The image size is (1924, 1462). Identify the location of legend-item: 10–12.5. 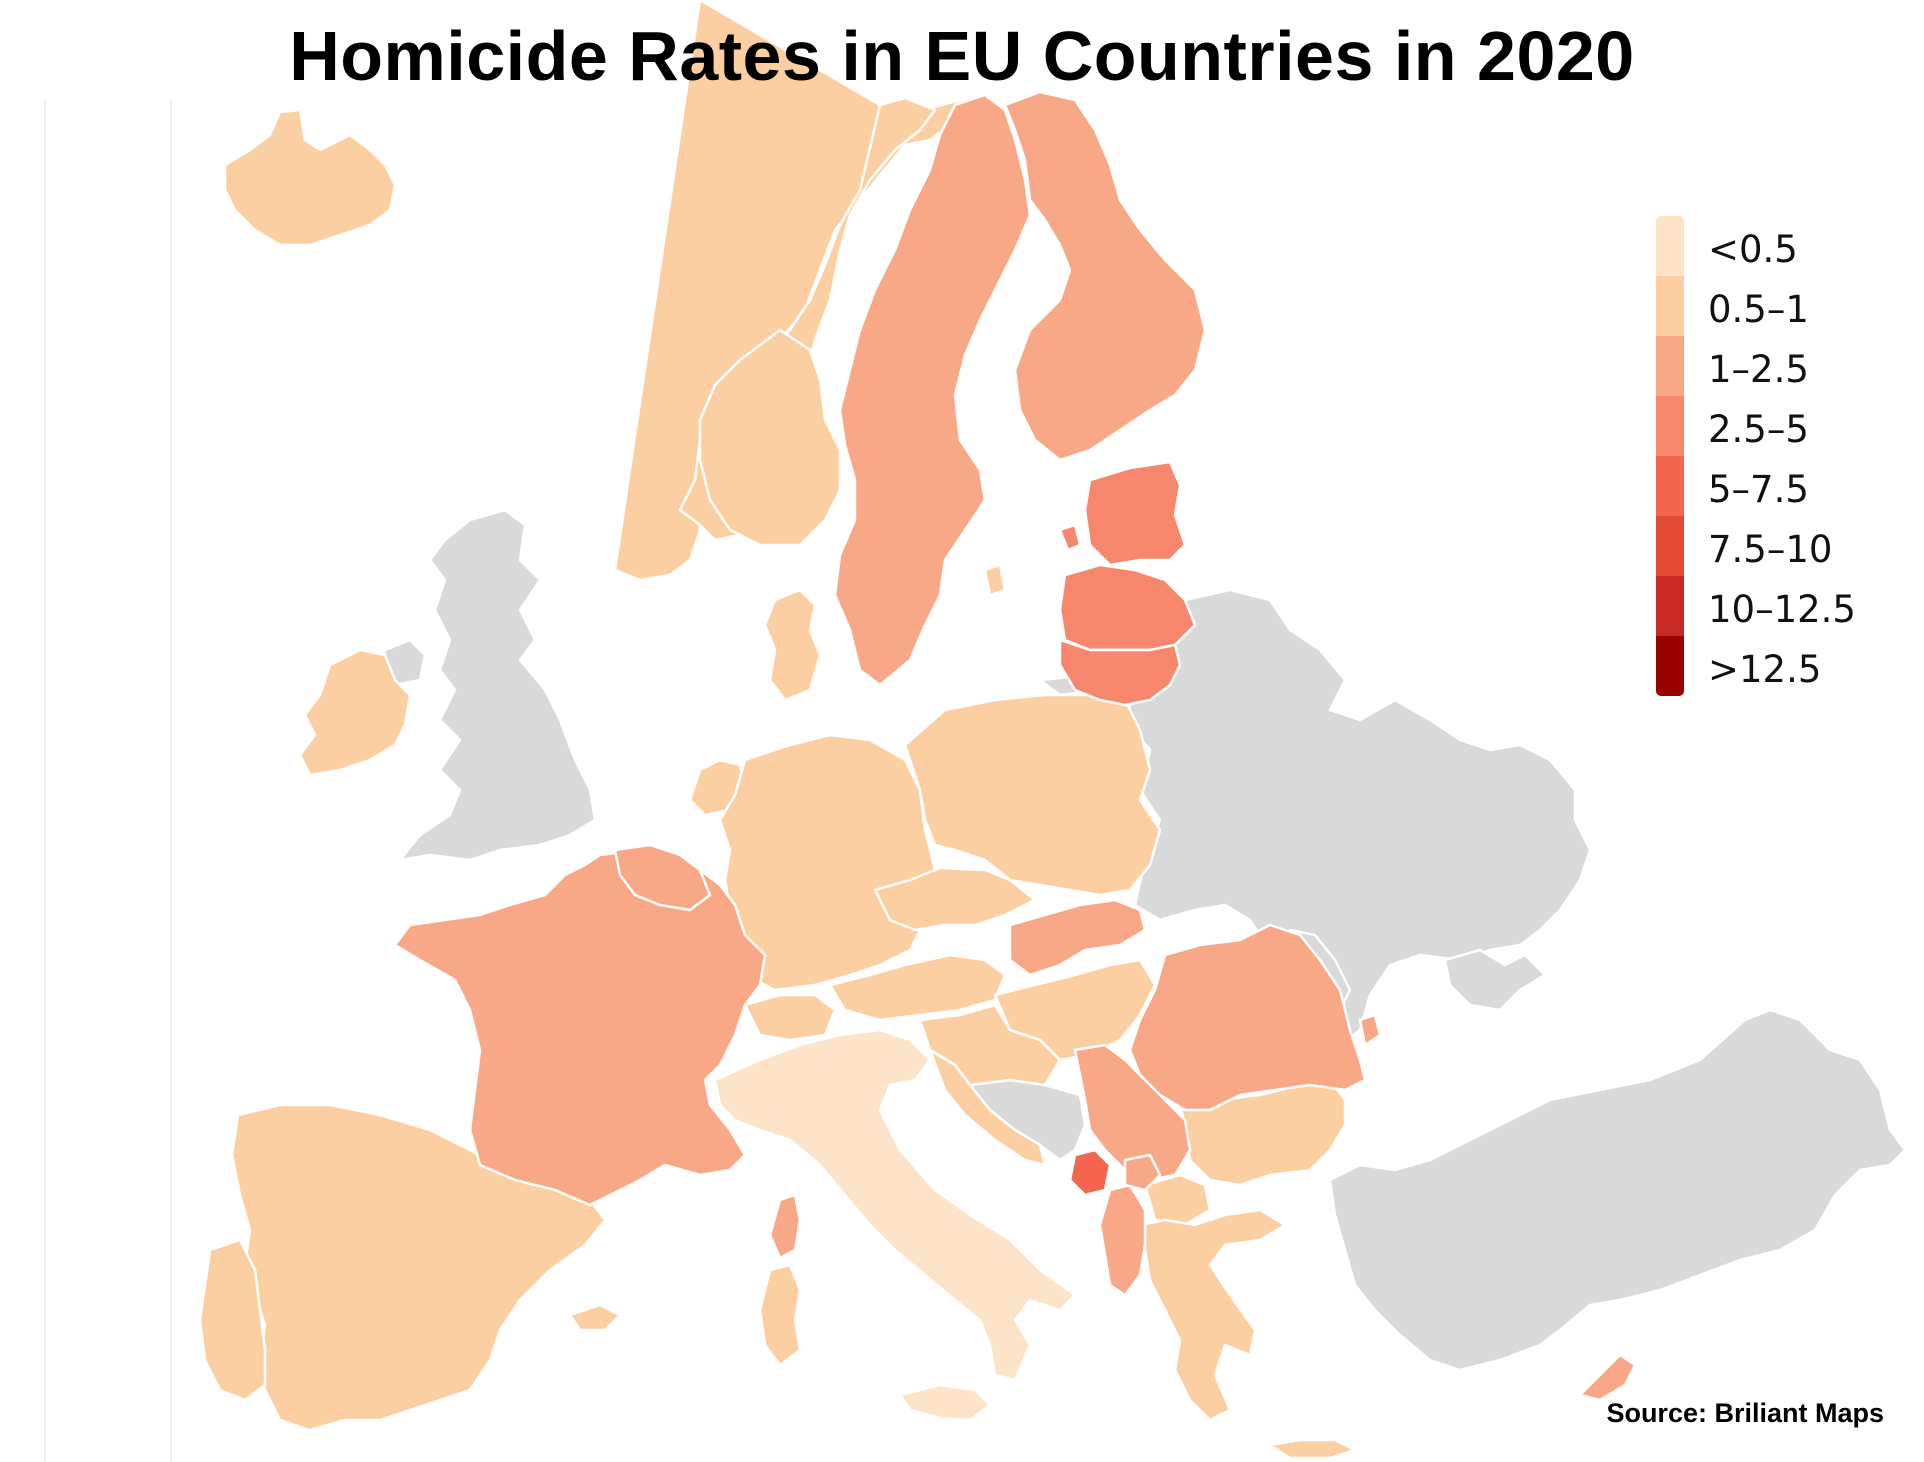
(1776, 606).